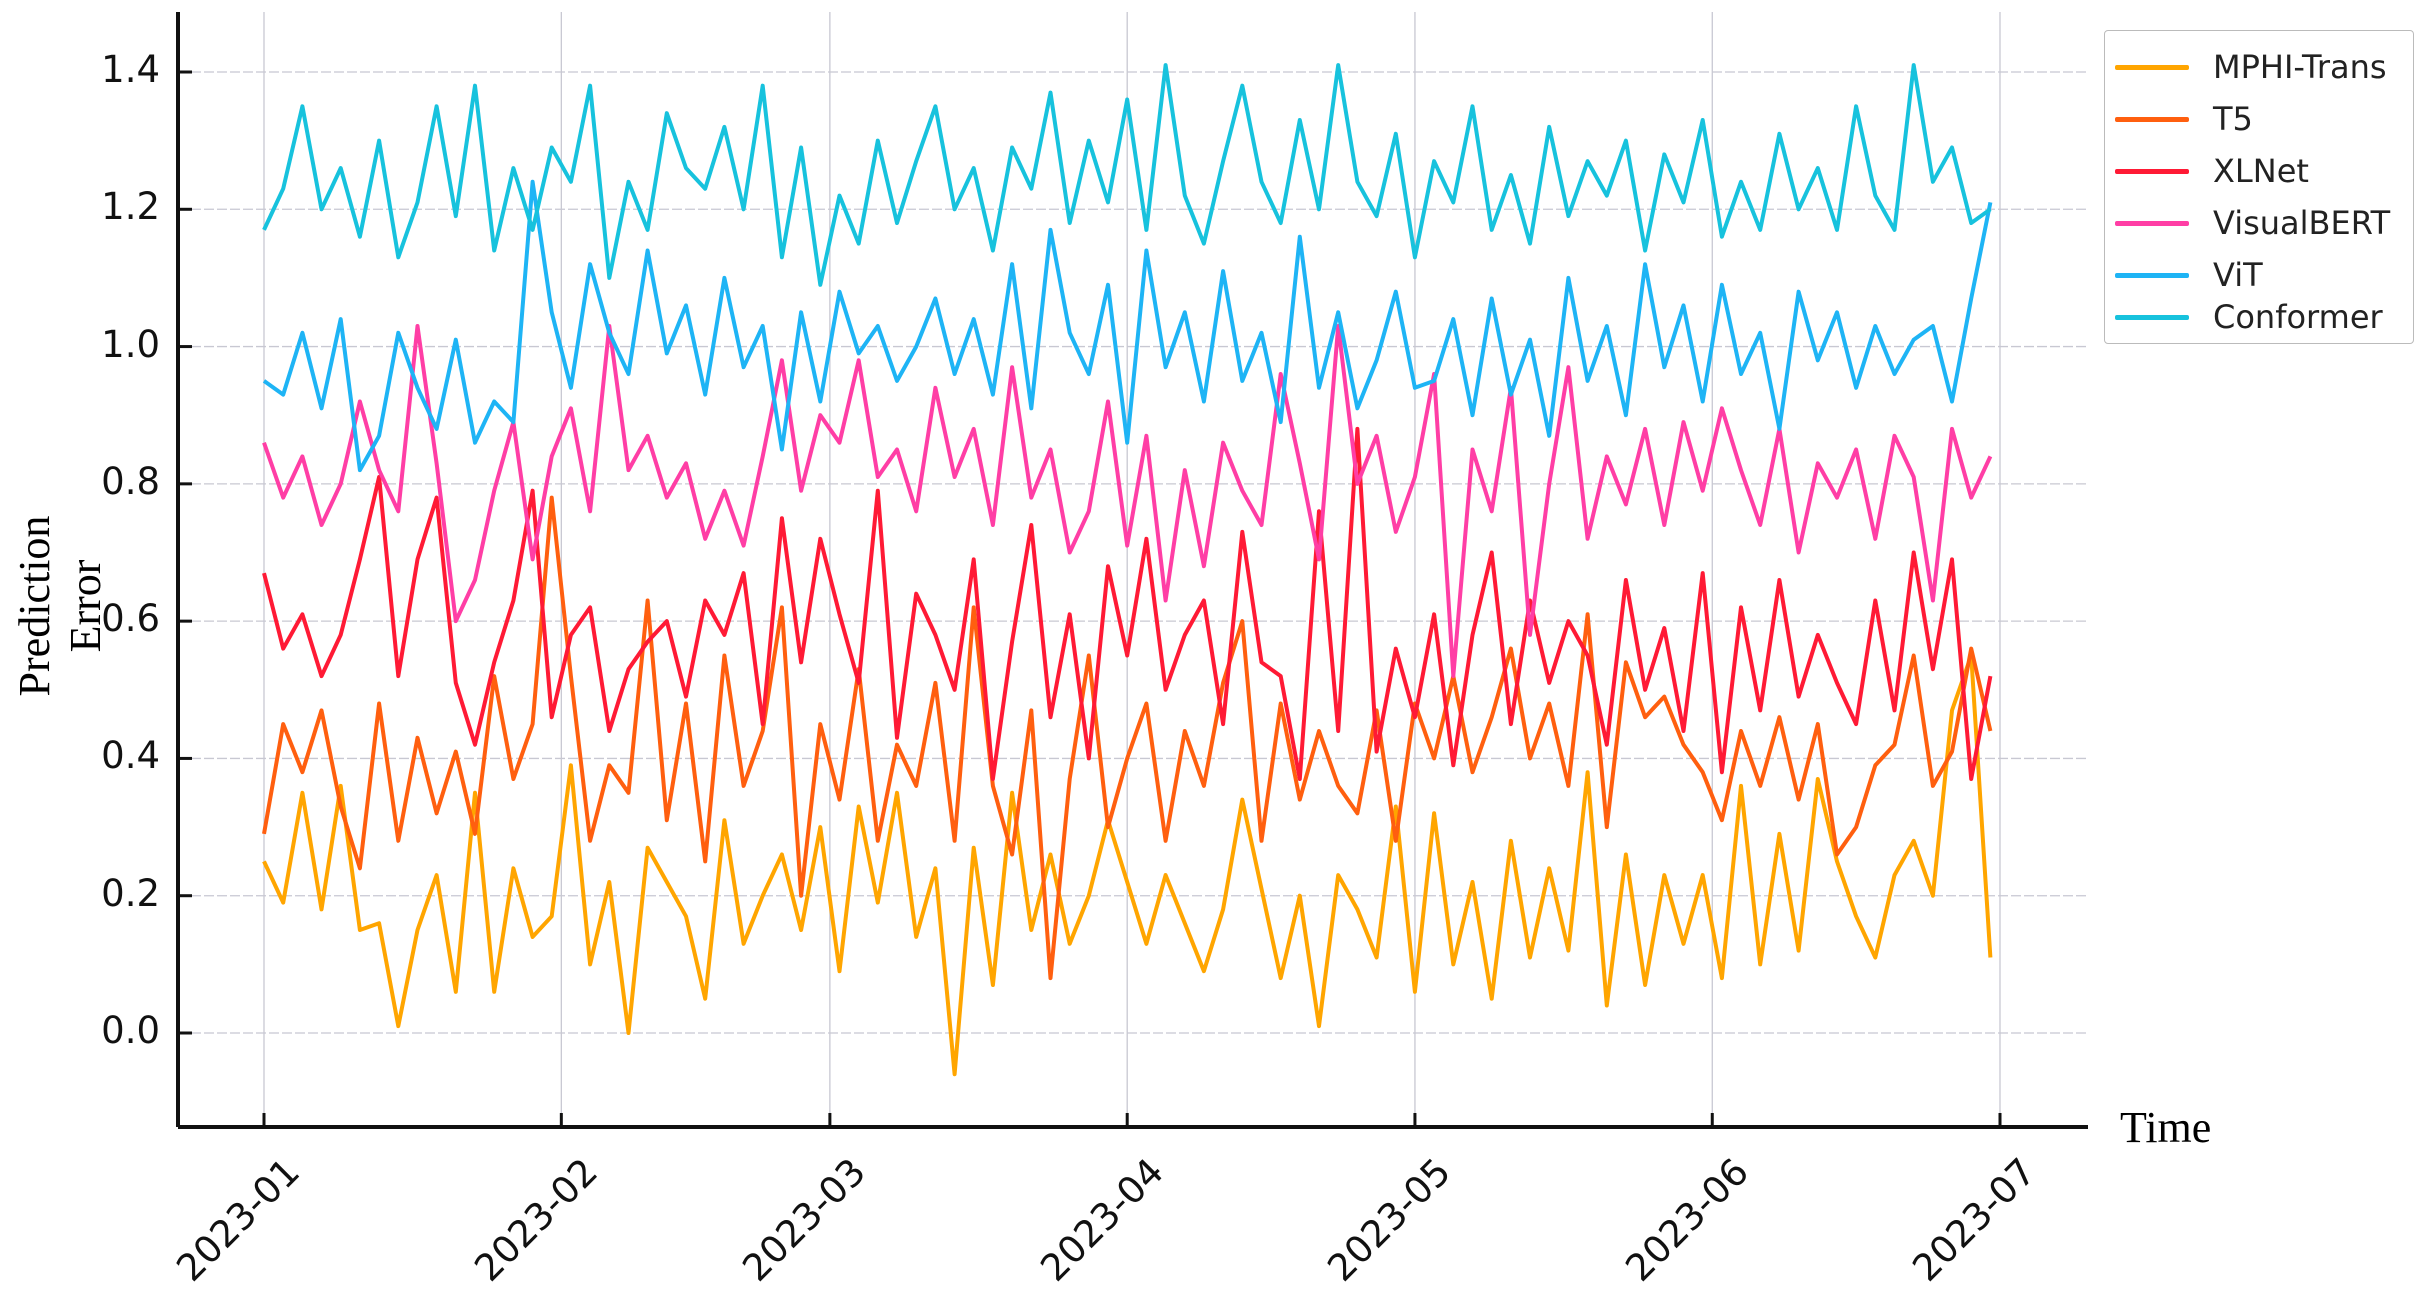 Image resolution: width=2419 pixels, height=1290 pixels. I want to click on legend-item-mphi-trans: MPHI-Trans, so click(2259, 67).